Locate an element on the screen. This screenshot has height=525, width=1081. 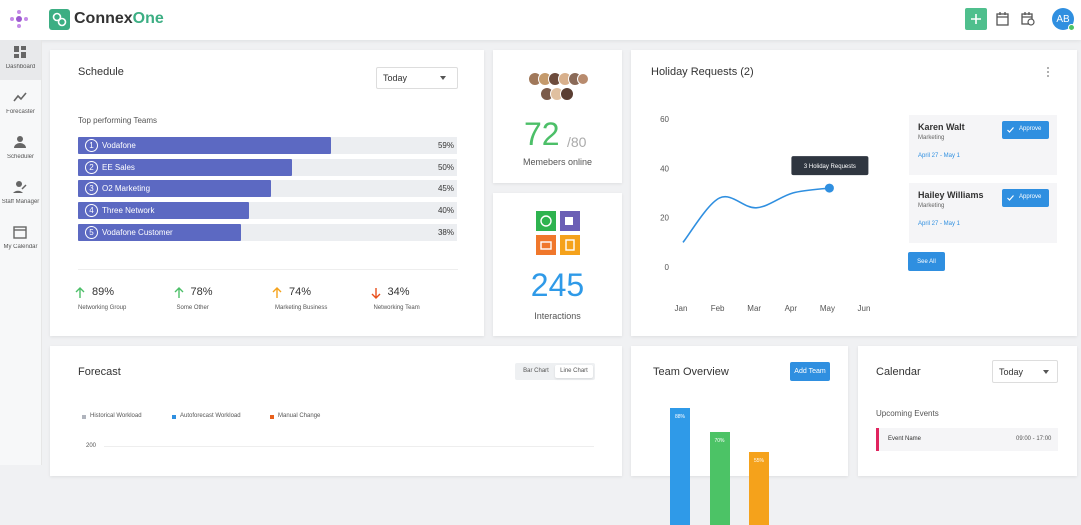
y-tick-label: 40 is located at coordinates (664, 168).